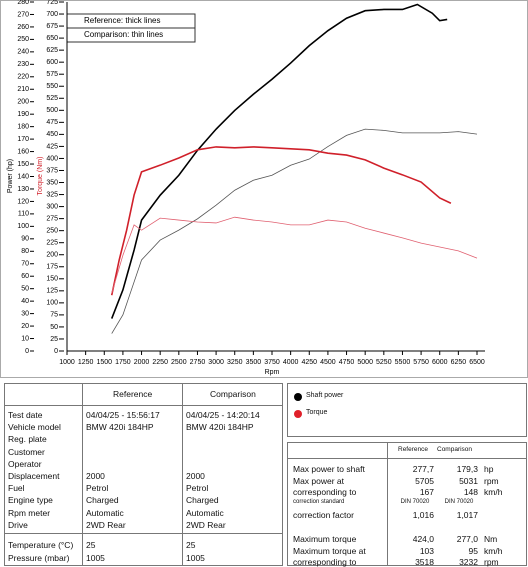  What do you see at coordinates (52, 38) in the screenshot?
I see `y2-tick-label: 650` at bounding box center [52, 38].